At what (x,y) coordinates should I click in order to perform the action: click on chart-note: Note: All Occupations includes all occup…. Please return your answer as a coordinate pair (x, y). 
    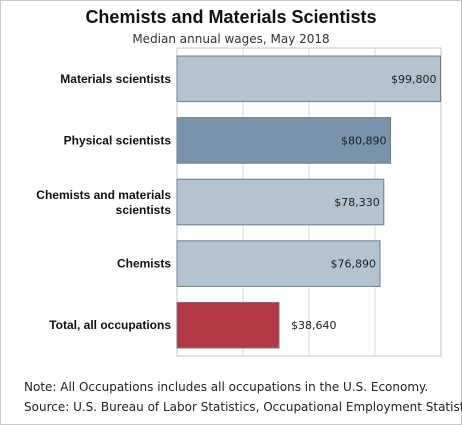
    Looking at the image, I should click on (226, 387).